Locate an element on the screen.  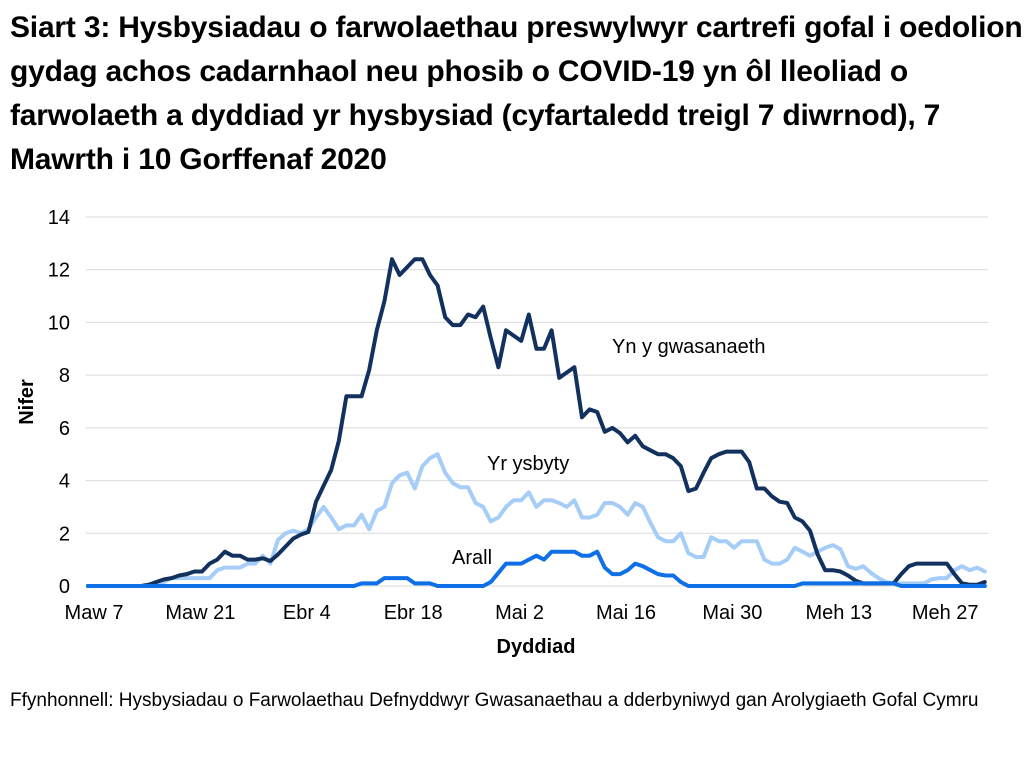
y-tick-label: 8 is located at coordinates (64, 376).